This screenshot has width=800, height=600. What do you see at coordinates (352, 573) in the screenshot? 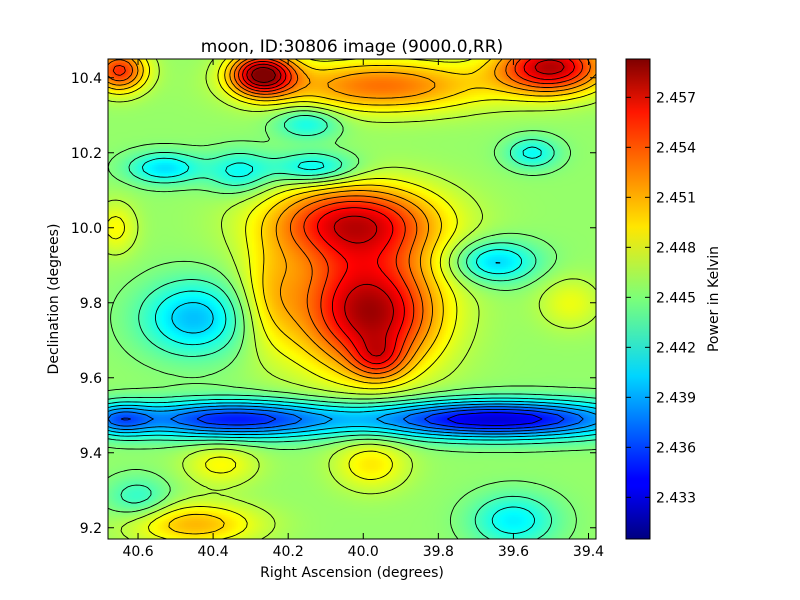
I see `x-axis-label: Right Ascension (degrees)` at bounding box center [352, 573].